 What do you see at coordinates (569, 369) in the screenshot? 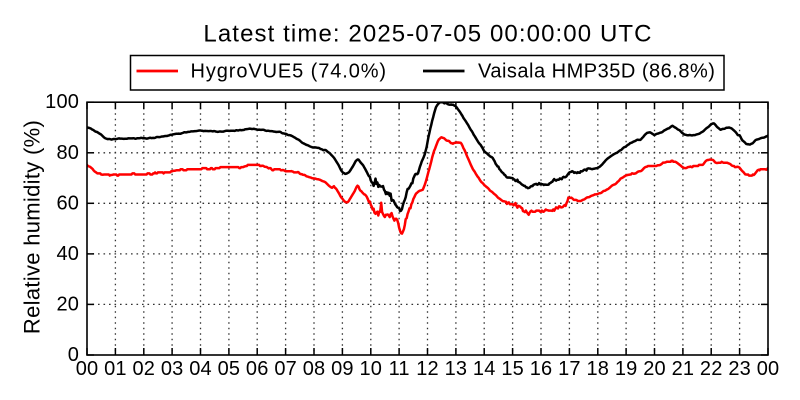
I see `svg-text: 17` at bounding box center [569, 369].